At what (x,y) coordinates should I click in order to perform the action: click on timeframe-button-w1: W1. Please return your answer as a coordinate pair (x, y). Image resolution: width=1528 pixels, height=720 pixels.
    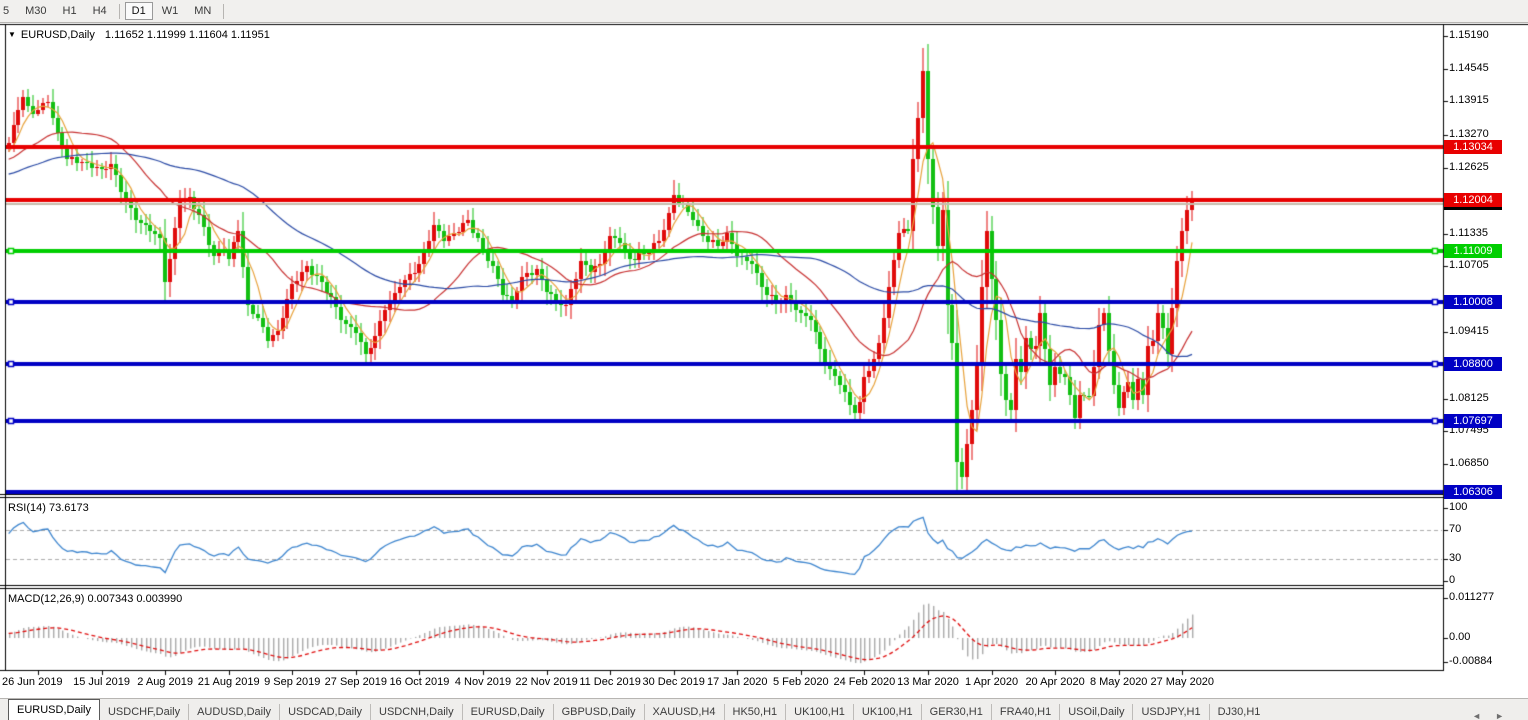
    Looking at the image, I should click on (170, 11).